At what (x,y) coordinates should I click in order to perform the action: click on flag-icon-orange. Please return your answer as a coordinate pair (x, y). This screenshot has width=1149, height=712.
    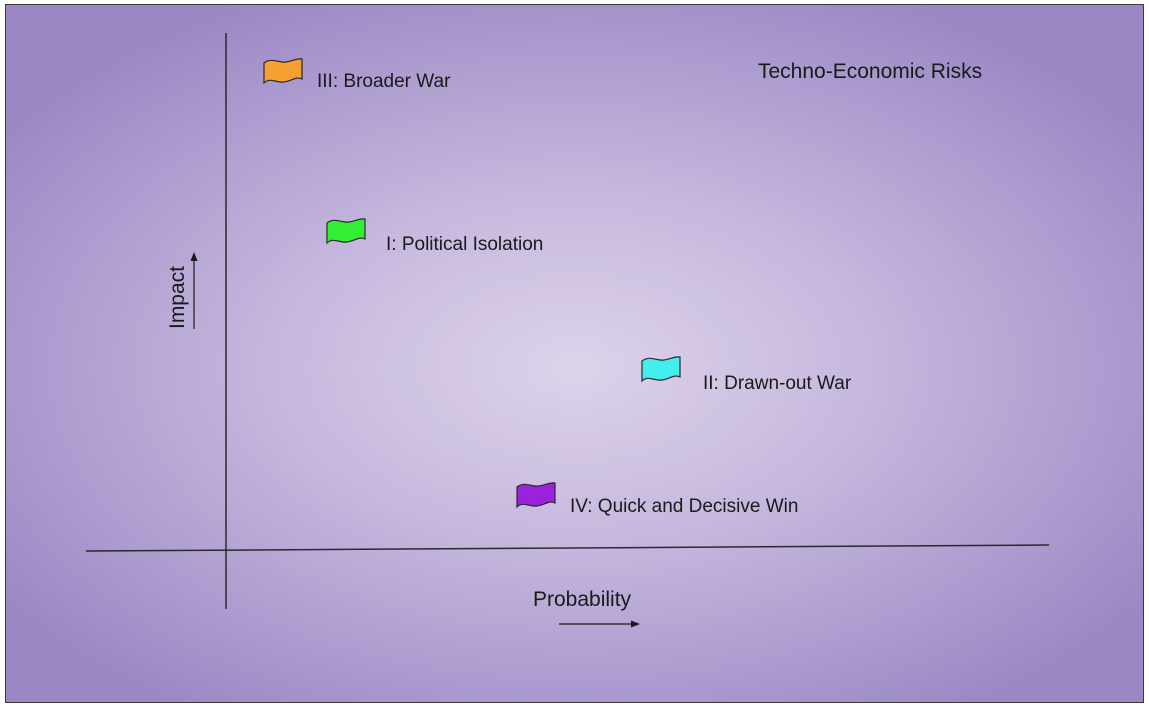
    Looking at the image, I should click on (283, 72).